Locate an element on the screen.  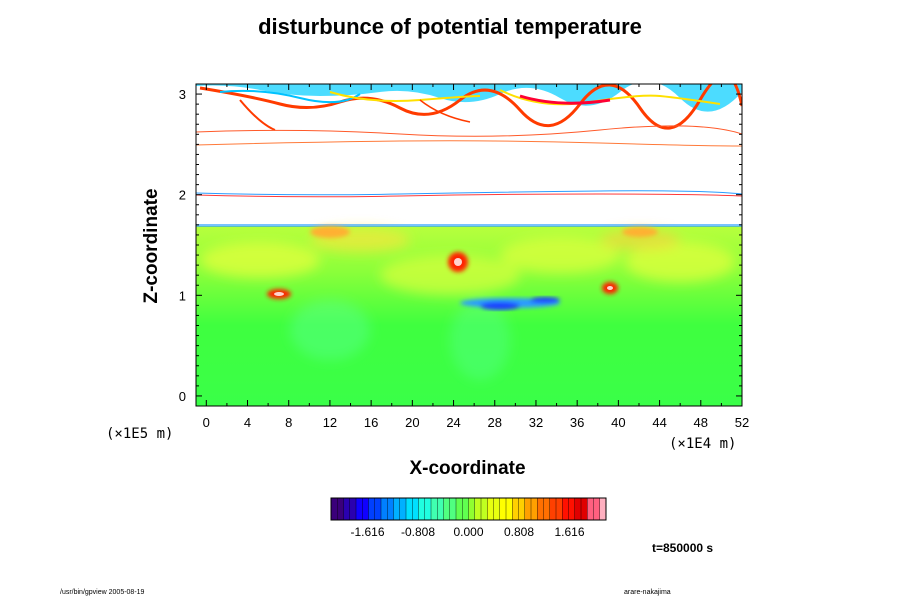
colorbar: -1.616 -0.808 0.000 0.808 1.616 is located at coordinates (468, 518).